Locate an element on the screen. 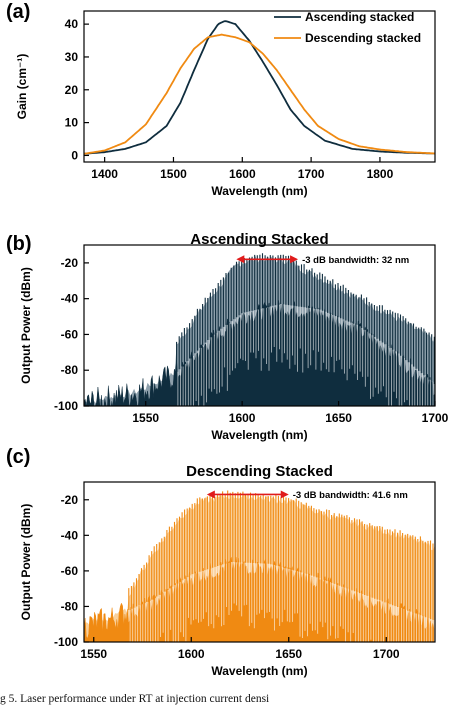  panel-label: (a) is located at coordinates (18, 12).